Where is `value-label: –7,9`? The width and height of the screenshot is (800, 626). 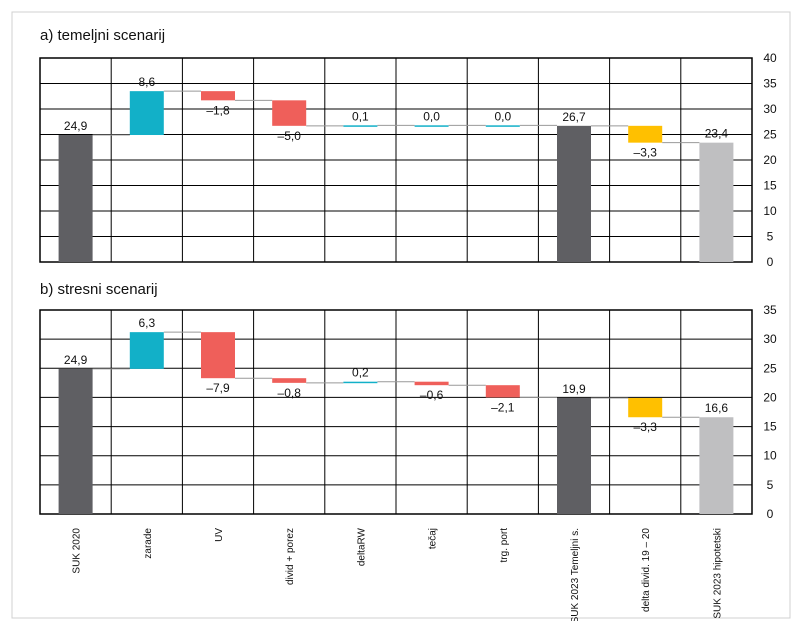 value-label: –7,9 is located at coordinates (218, 388).